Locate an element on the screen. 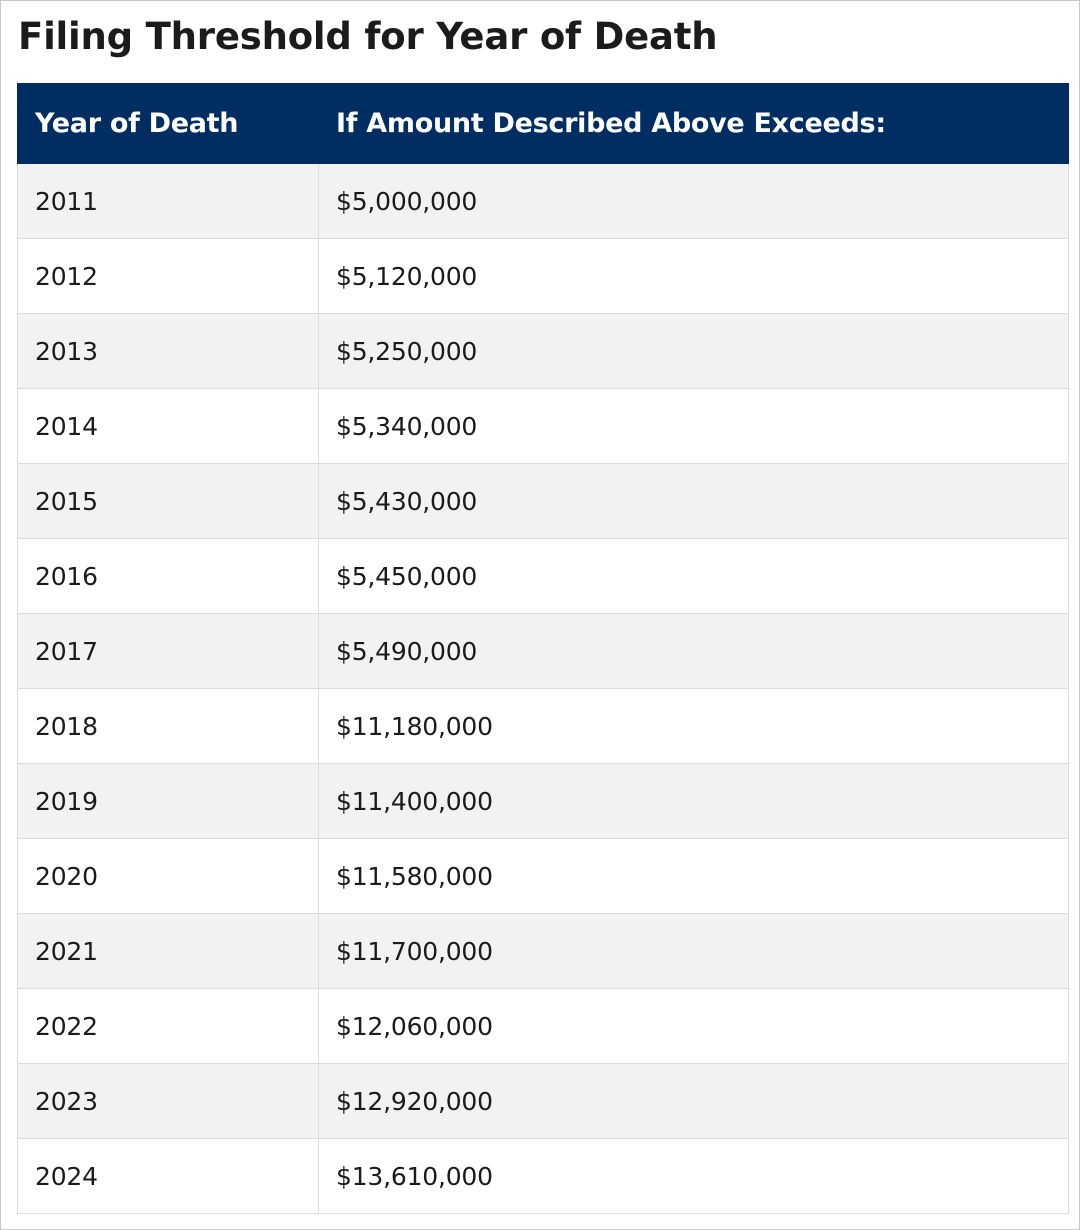 This screenshot has width=1080, height=1230. year-cell: 2024 is located at coordinates (168, 1176).